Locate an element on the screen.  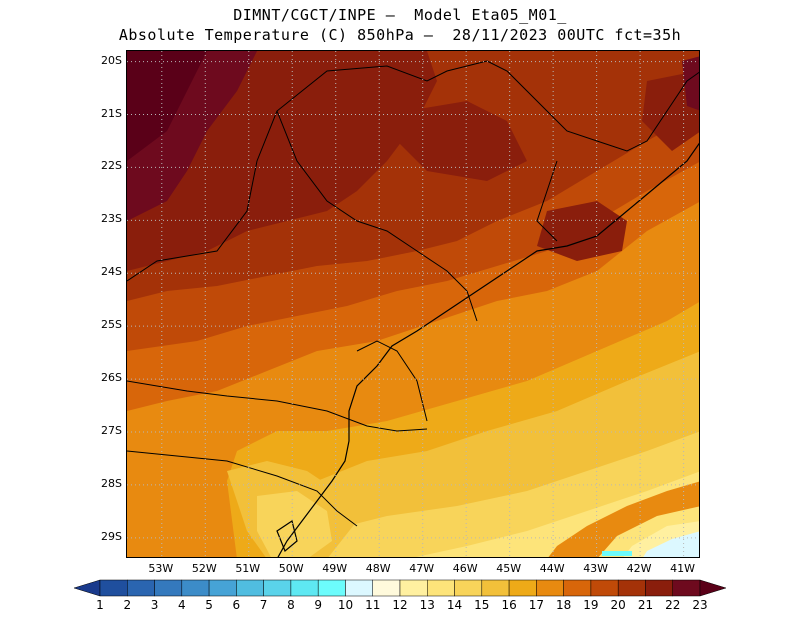
colorbar-tick-label: 19 is located at coordinates (591, 605).